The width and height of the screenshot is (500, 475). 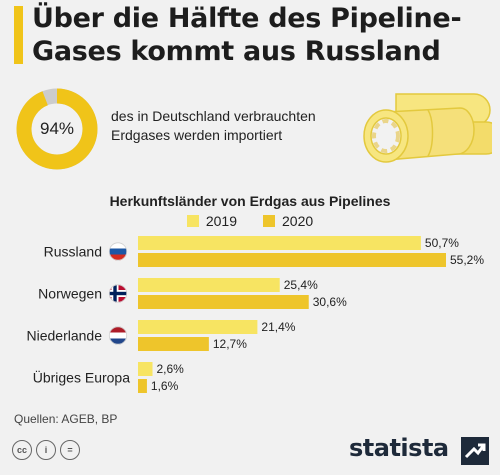 I want to click on bar--briges-europa-2019, so click(x=145, y=369).